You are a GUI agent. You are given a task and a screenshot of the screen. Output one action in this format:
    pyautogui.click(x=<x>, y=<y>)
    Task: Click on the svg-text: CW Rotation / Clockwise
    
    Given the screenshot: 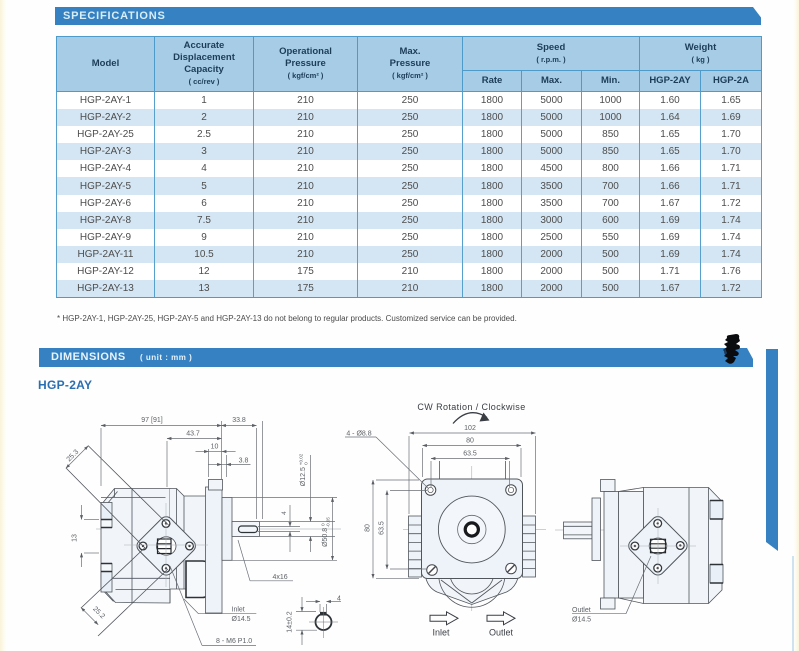 What is the action you would take?
    pyautogui.click(x=471, y=407)
    